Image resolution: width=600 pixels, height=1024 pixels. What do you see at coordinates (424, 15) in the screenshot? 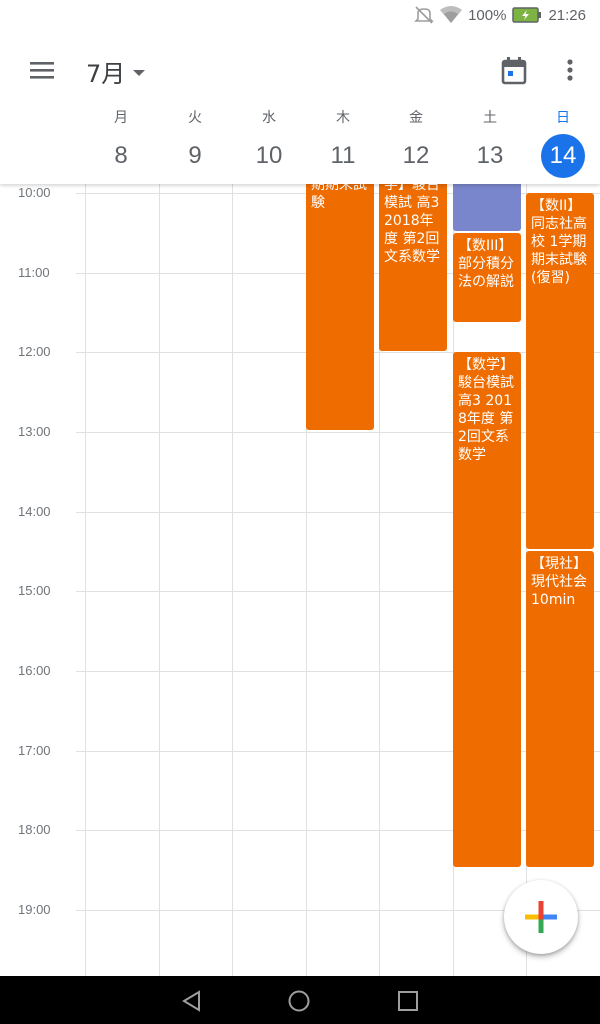
I see `mute-icon` at bounding box center [424, 15].